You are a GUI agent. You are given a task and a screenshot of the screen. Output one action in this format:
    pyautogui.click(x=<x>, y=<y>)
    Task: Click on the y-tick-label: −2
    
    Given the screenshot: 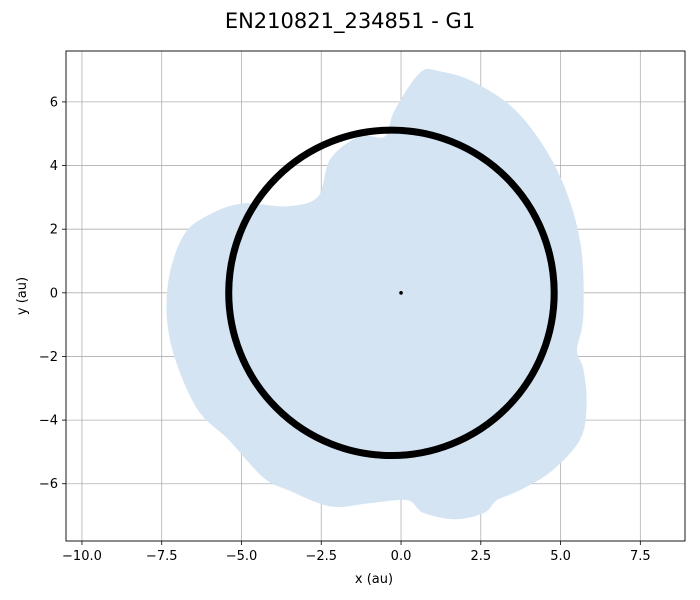 What is the action you would take?
    pyautogui.click(x=48, y=357)
    